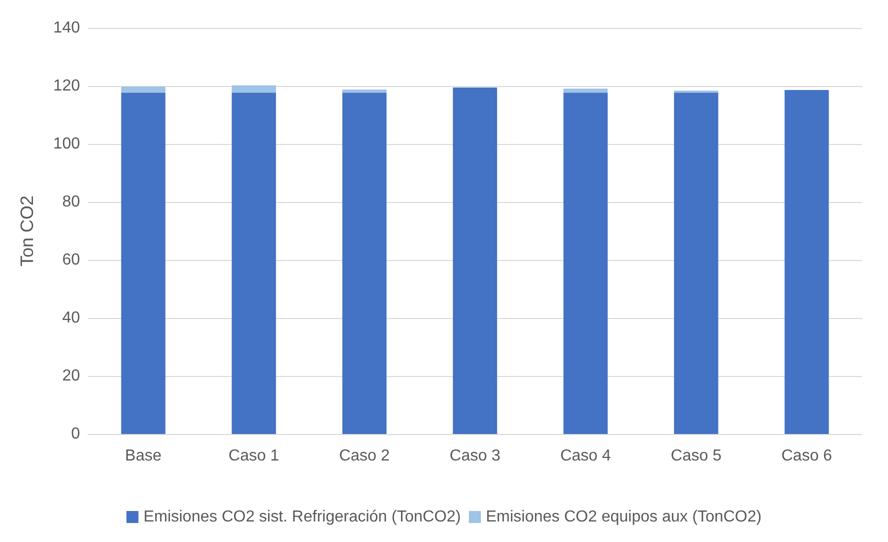 The image size is (888, 542). Describe the element at coordinates (696, 456) in the screenshot. I see `x-tick-label: Caso 5` at that location.